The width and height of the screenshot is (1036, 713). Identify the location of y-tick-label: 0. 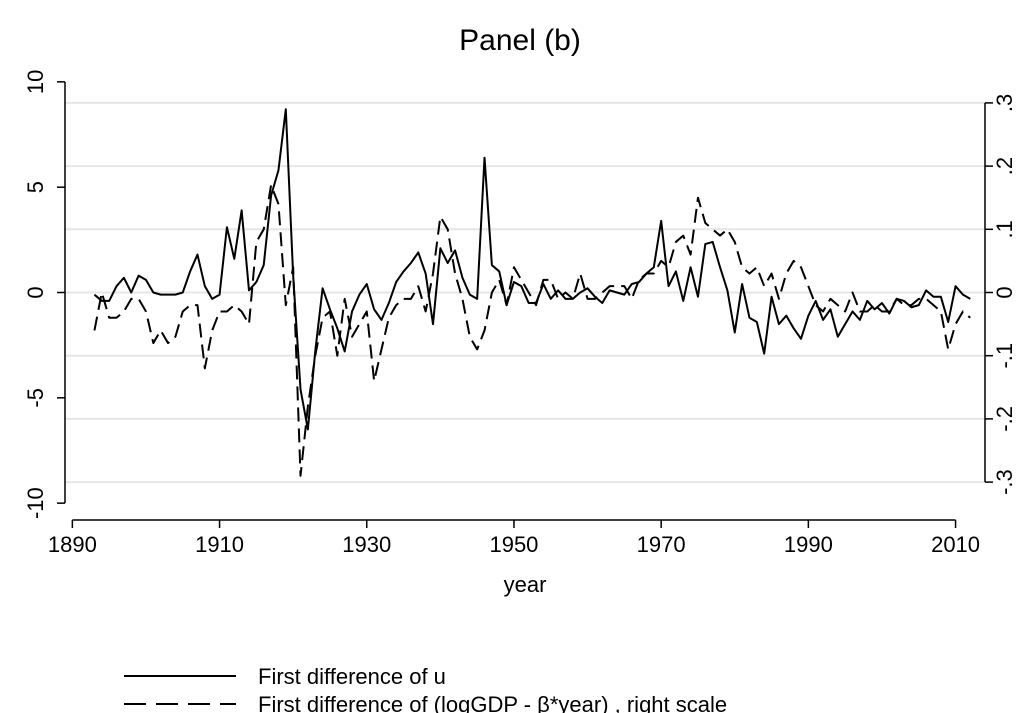
(35, 292).